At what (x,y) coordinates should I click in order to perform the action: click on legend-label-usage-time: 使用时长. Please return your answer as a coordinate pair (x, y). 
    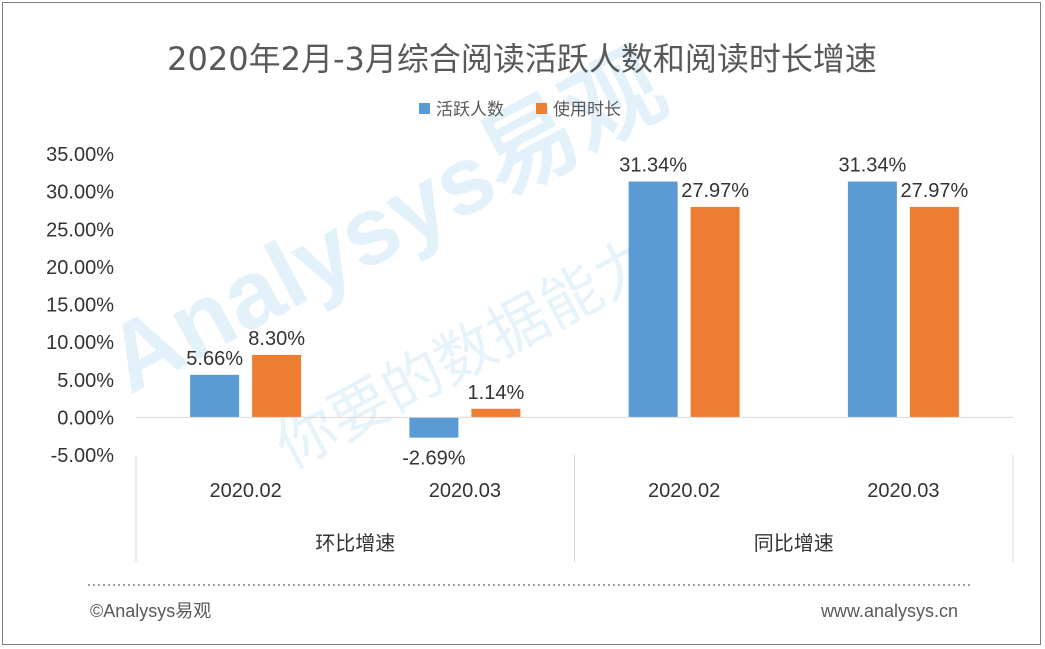
    Looking at the image, I should click on (587, 109).